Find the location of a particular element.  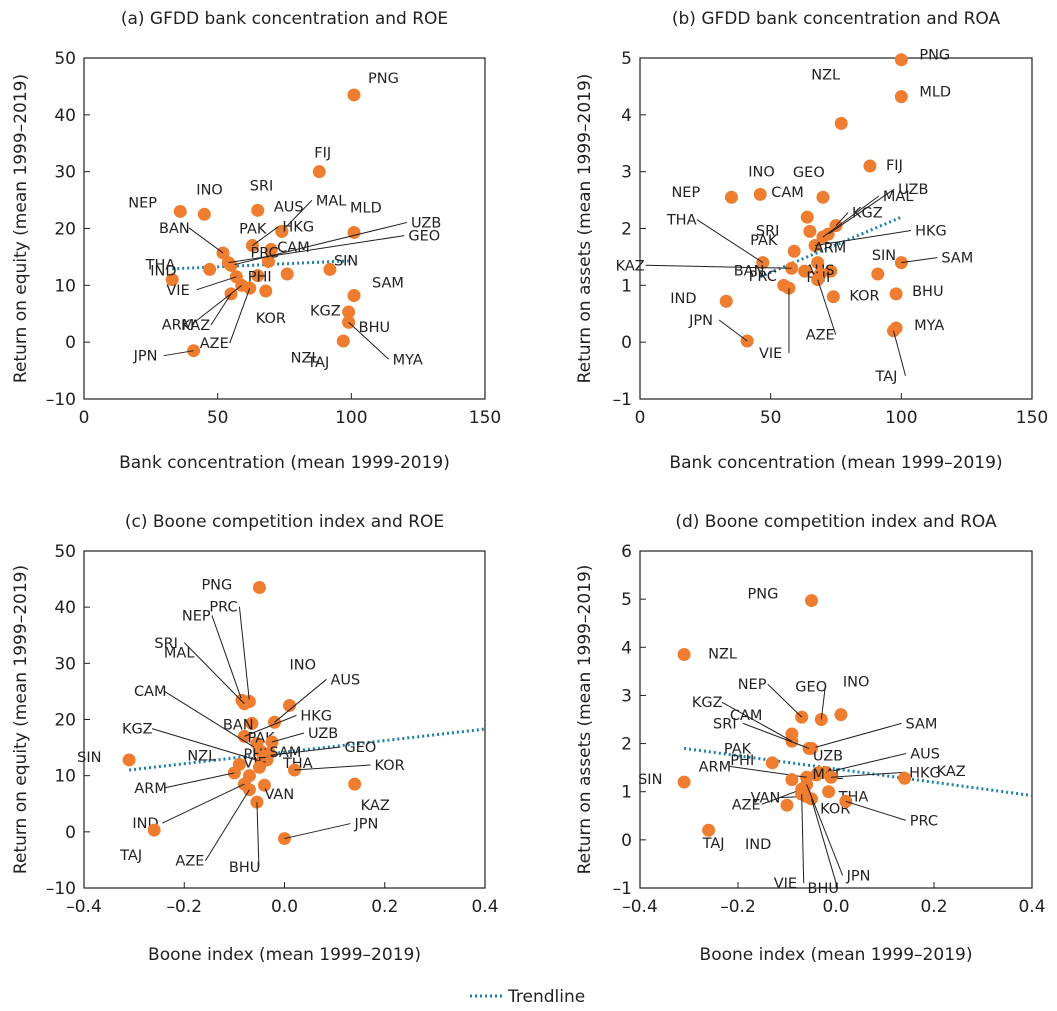

data-point-arm is located at coordinates (818, 263).